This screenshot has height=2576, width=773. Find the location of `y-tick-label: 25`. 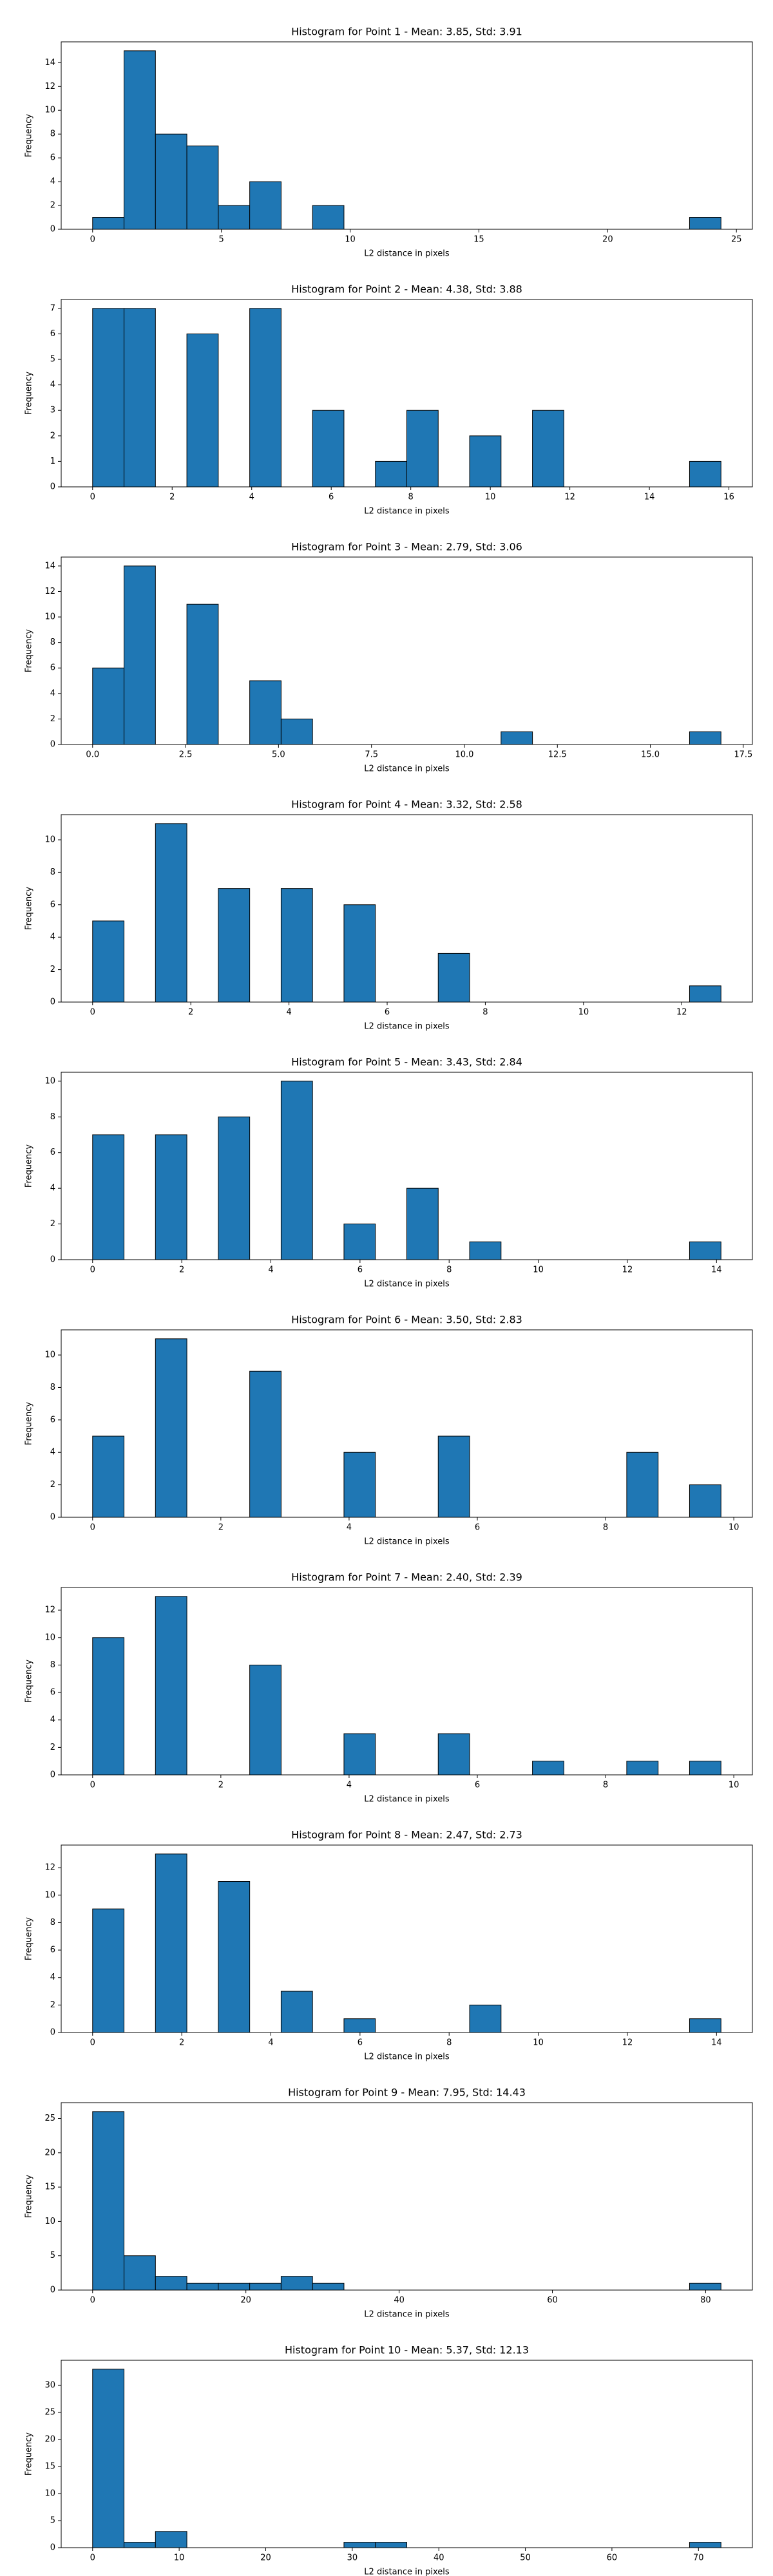

y-tick-label: 25 is located at coordinates (50, 2118).